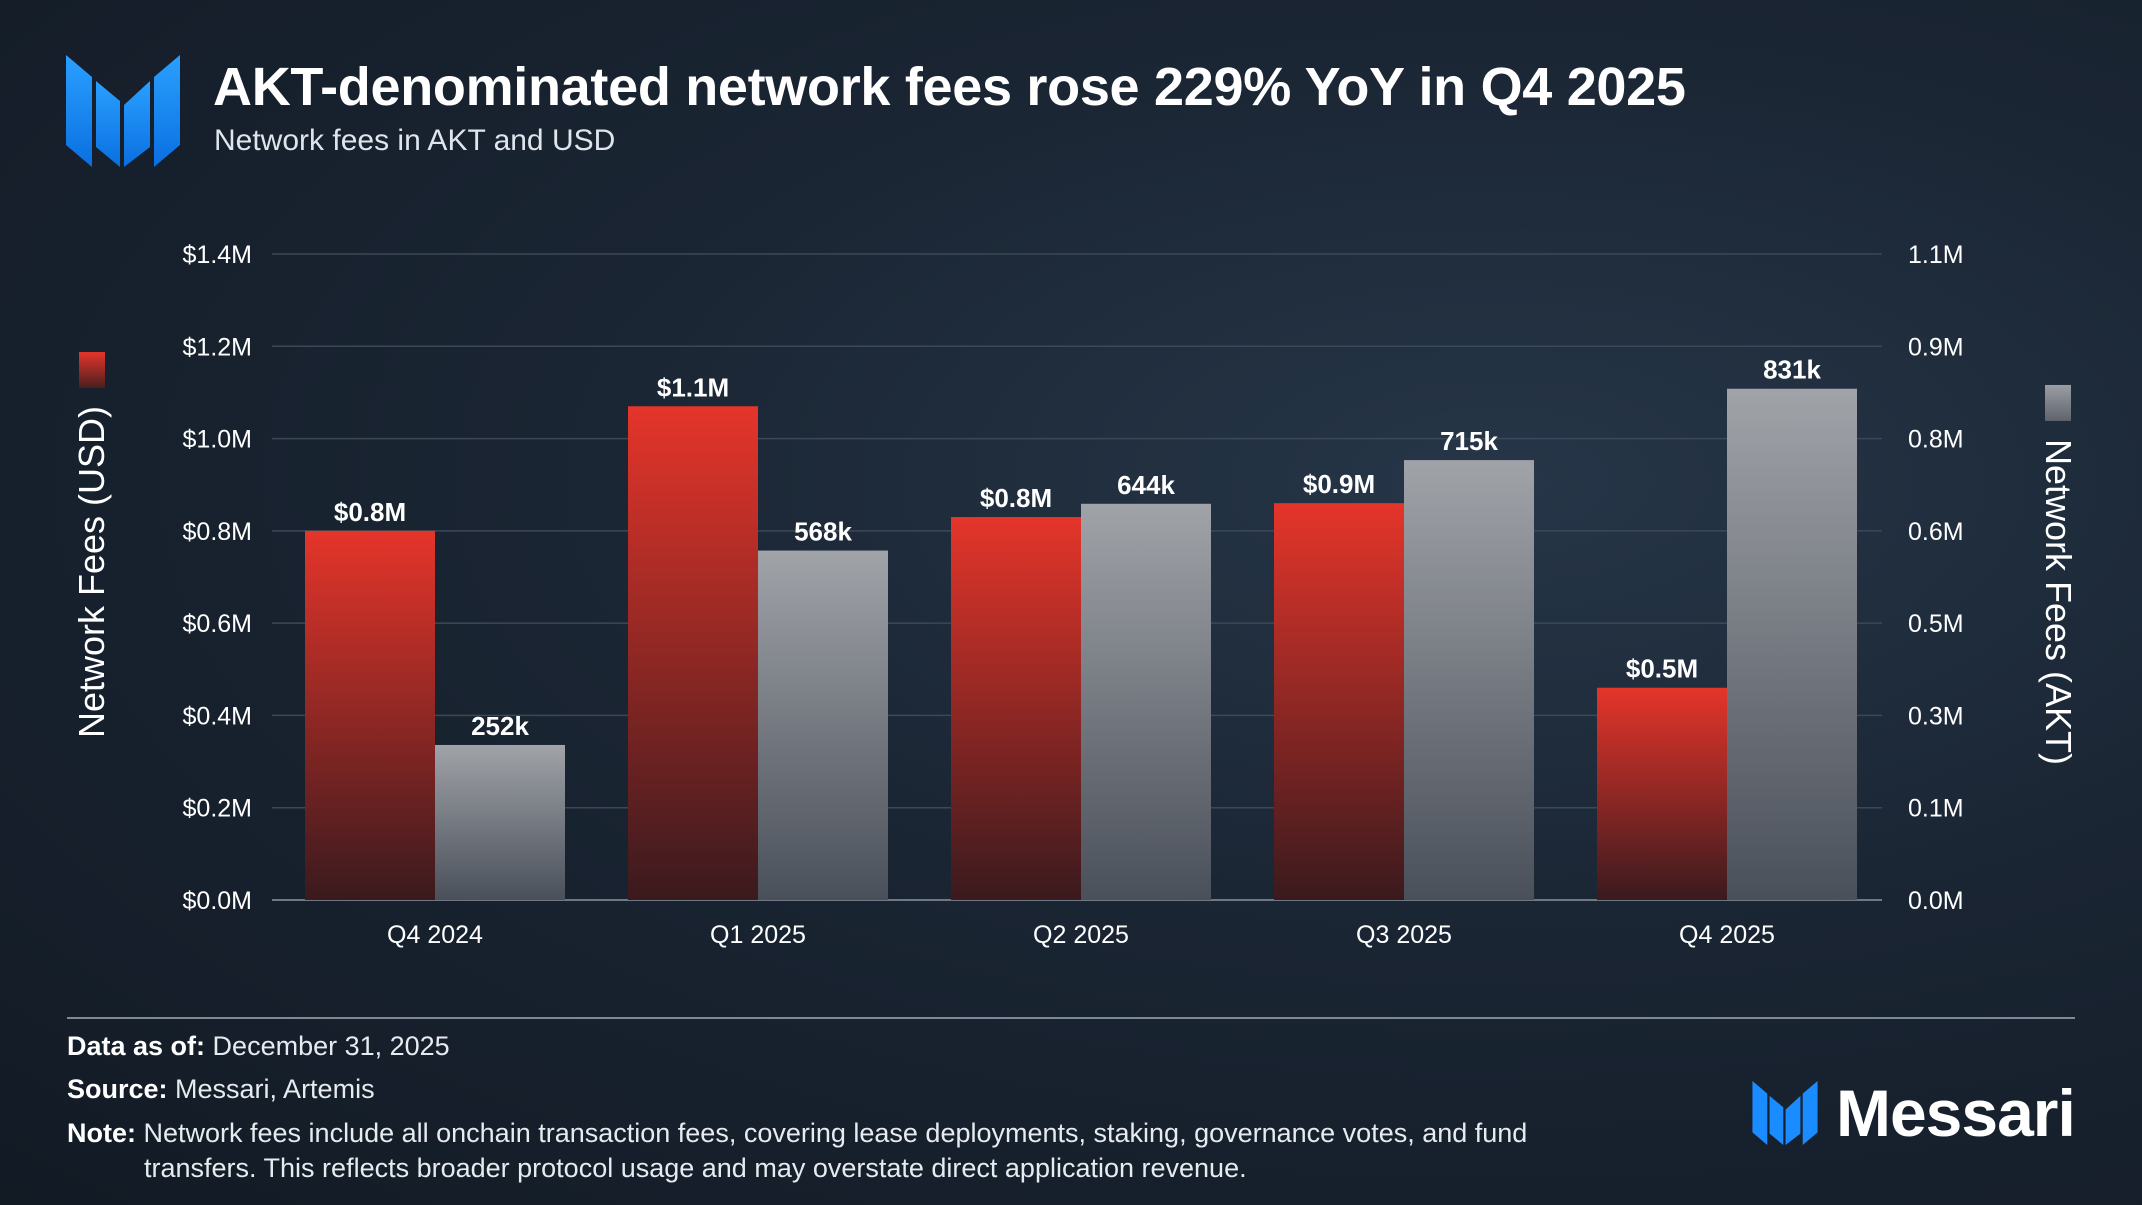 Image resolution: width=2142 pixels, height=1205 pixels. What do you see at coordinates (1936, 347) in the screenshot?
I see `right-tick-label: 0.9M` at bounding box center [1936, 347].